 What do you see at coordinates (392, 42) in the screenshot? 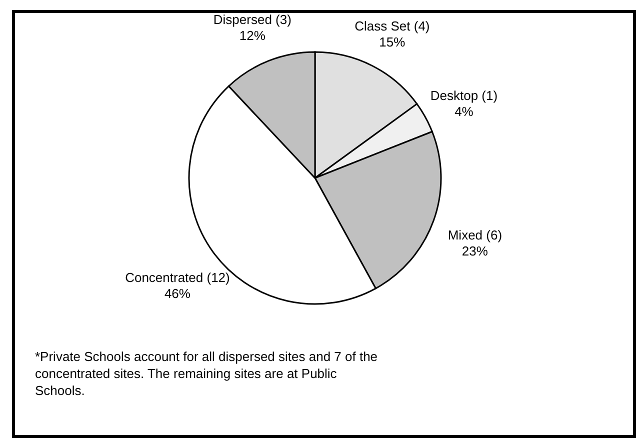
I see `data-label: 15%` at bounding box center [392, 42].